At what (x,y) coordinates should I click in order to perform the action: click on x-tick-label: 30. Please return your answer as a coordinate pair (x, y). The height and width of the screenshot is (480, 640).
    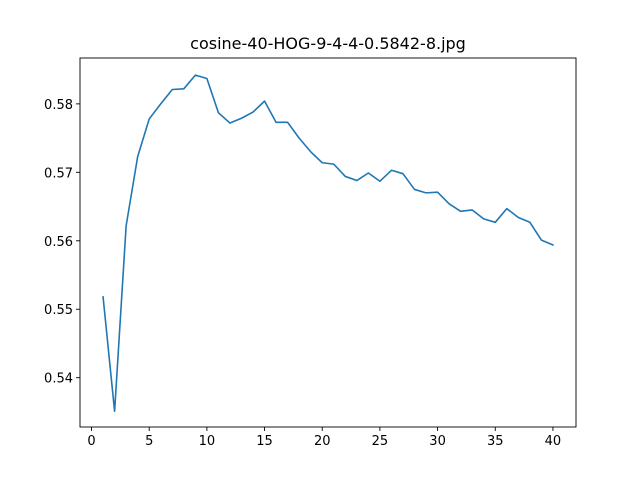
    Looking at the image, I should click on (437, 441).